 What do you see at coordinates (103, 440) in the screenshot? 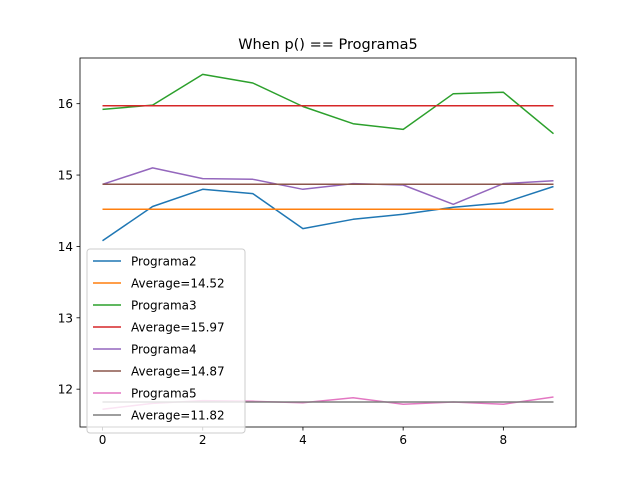
I see `x-tick-label-0: 0` at bounding box center [103, 440].